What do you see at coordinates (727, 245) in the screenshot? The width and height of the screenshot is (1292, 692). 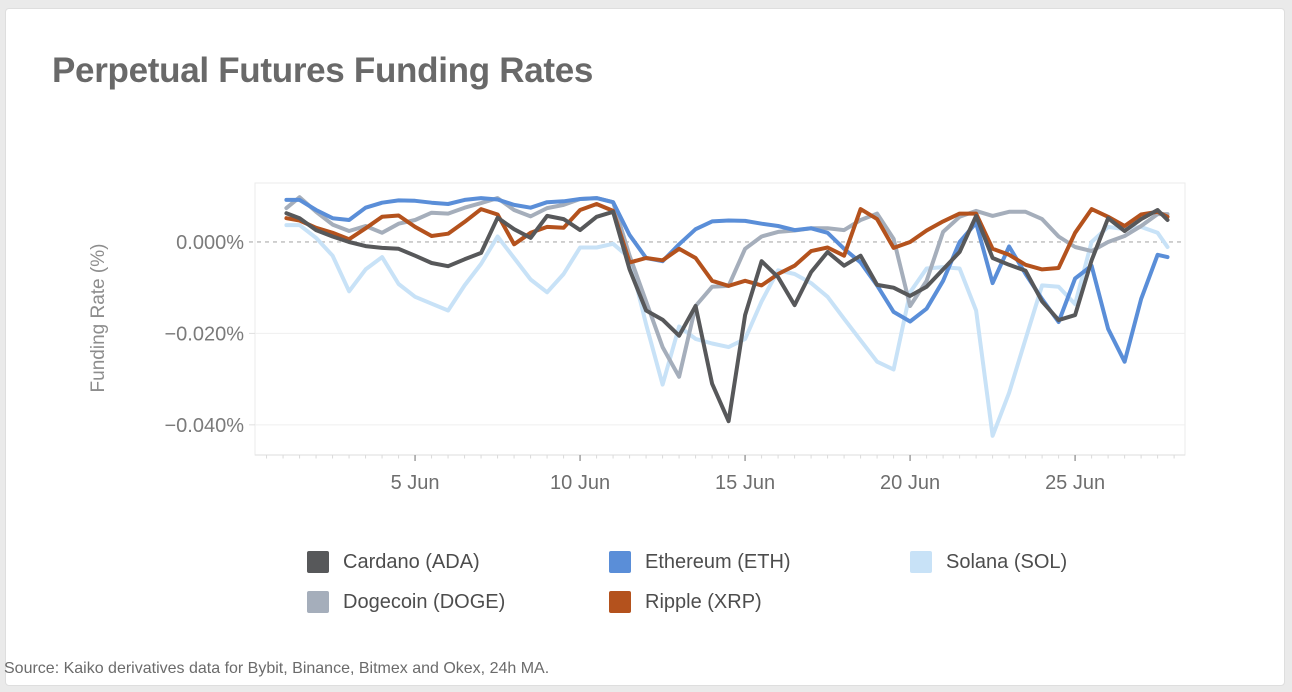 I see `series-line-ripple-xrp` at bounding box center [727, 245].